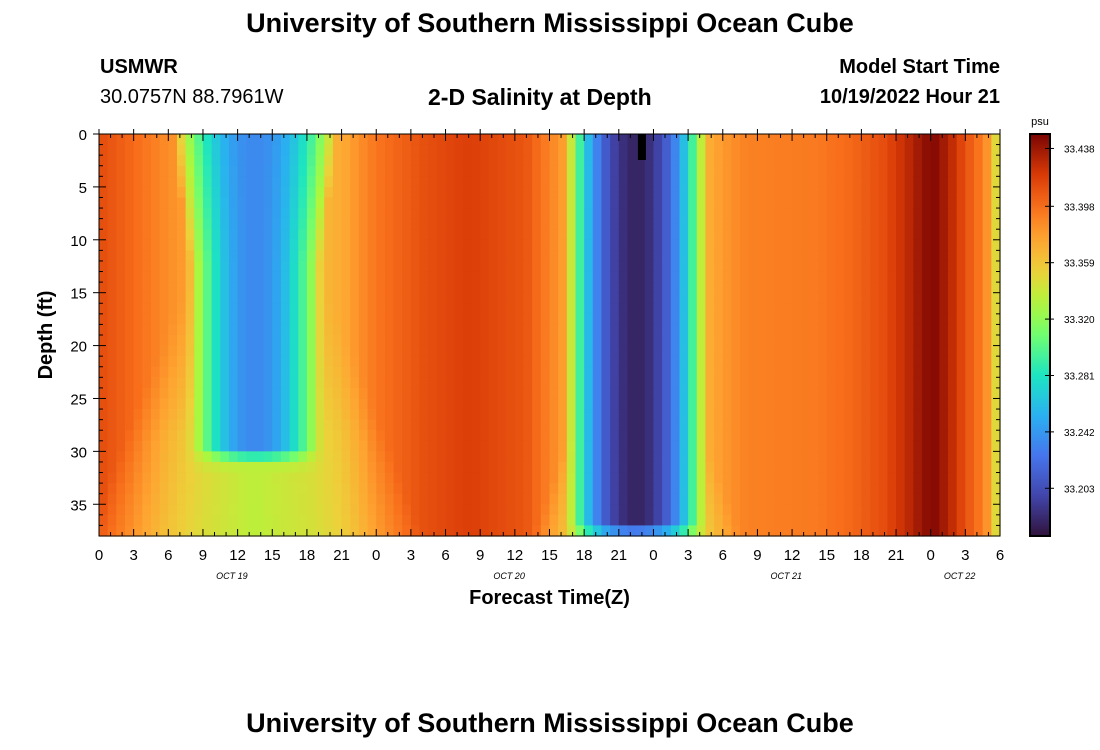  What do you see at coordinates (688, 555) in the screenshot?
I see `x-tick-label: 3` at bounding box center [688, 555].